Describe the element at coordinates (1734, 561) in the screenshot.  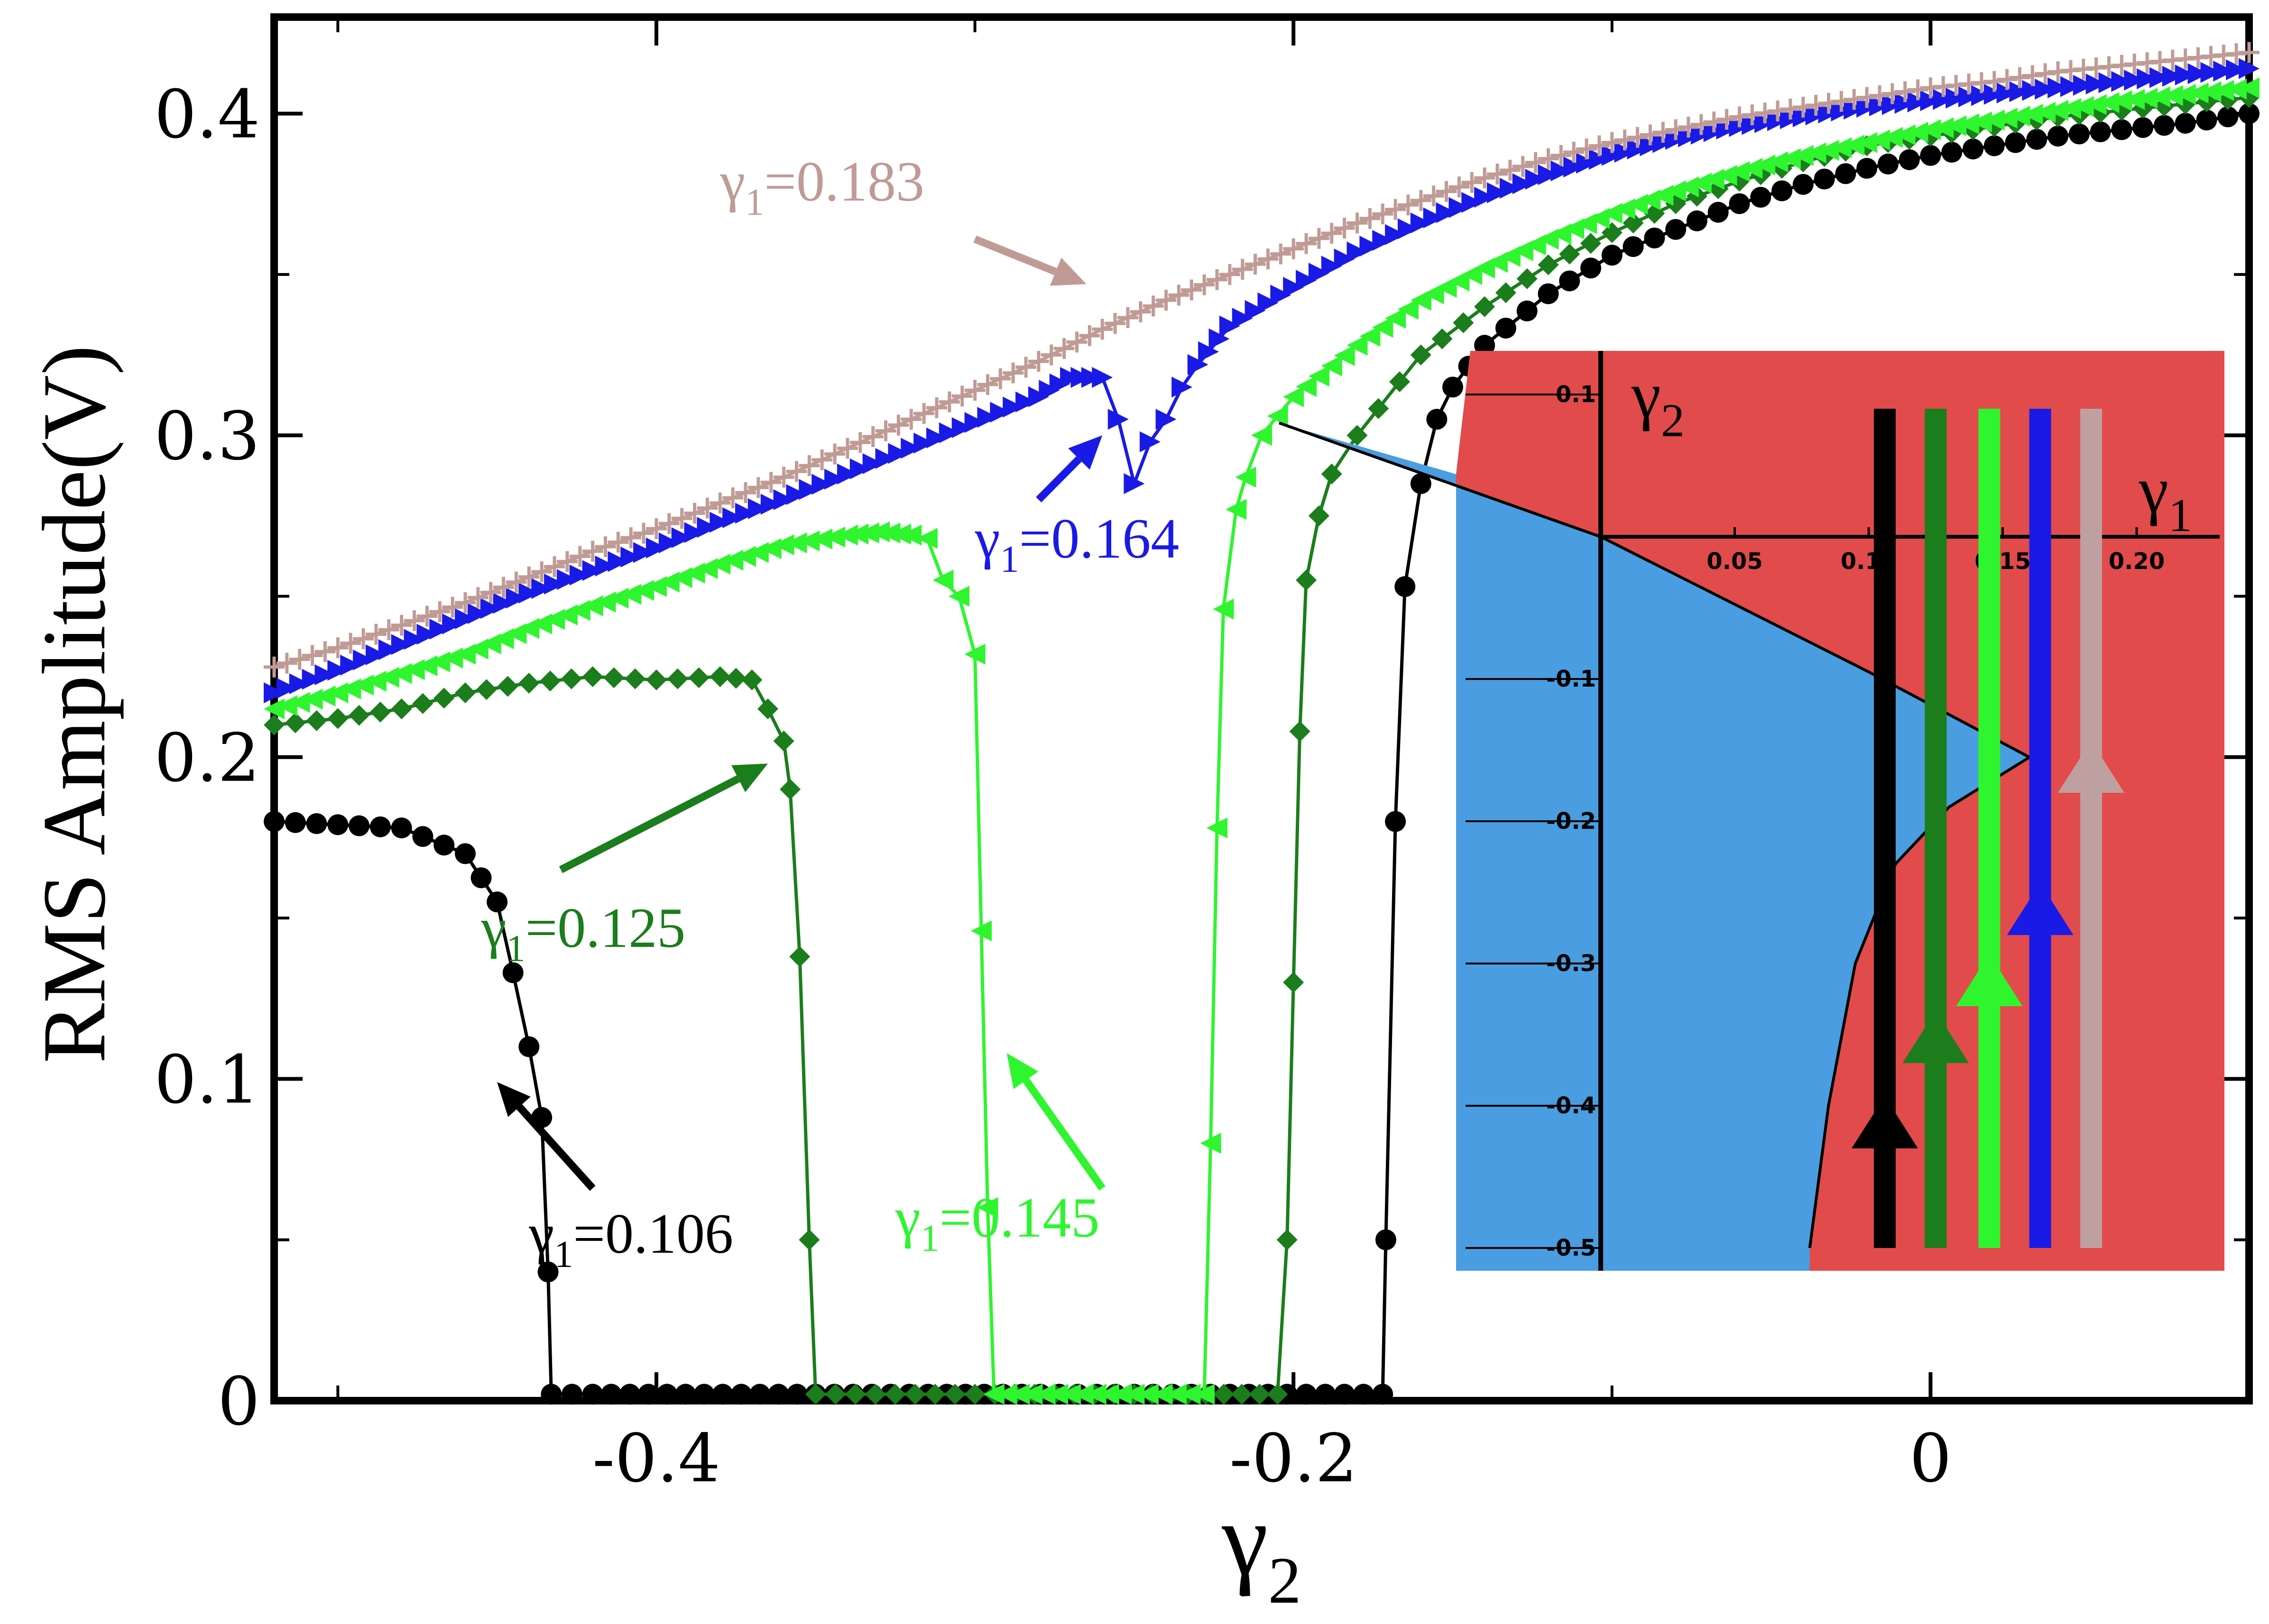
I see `inset-x-tick-label-0: 0.05` at that location.